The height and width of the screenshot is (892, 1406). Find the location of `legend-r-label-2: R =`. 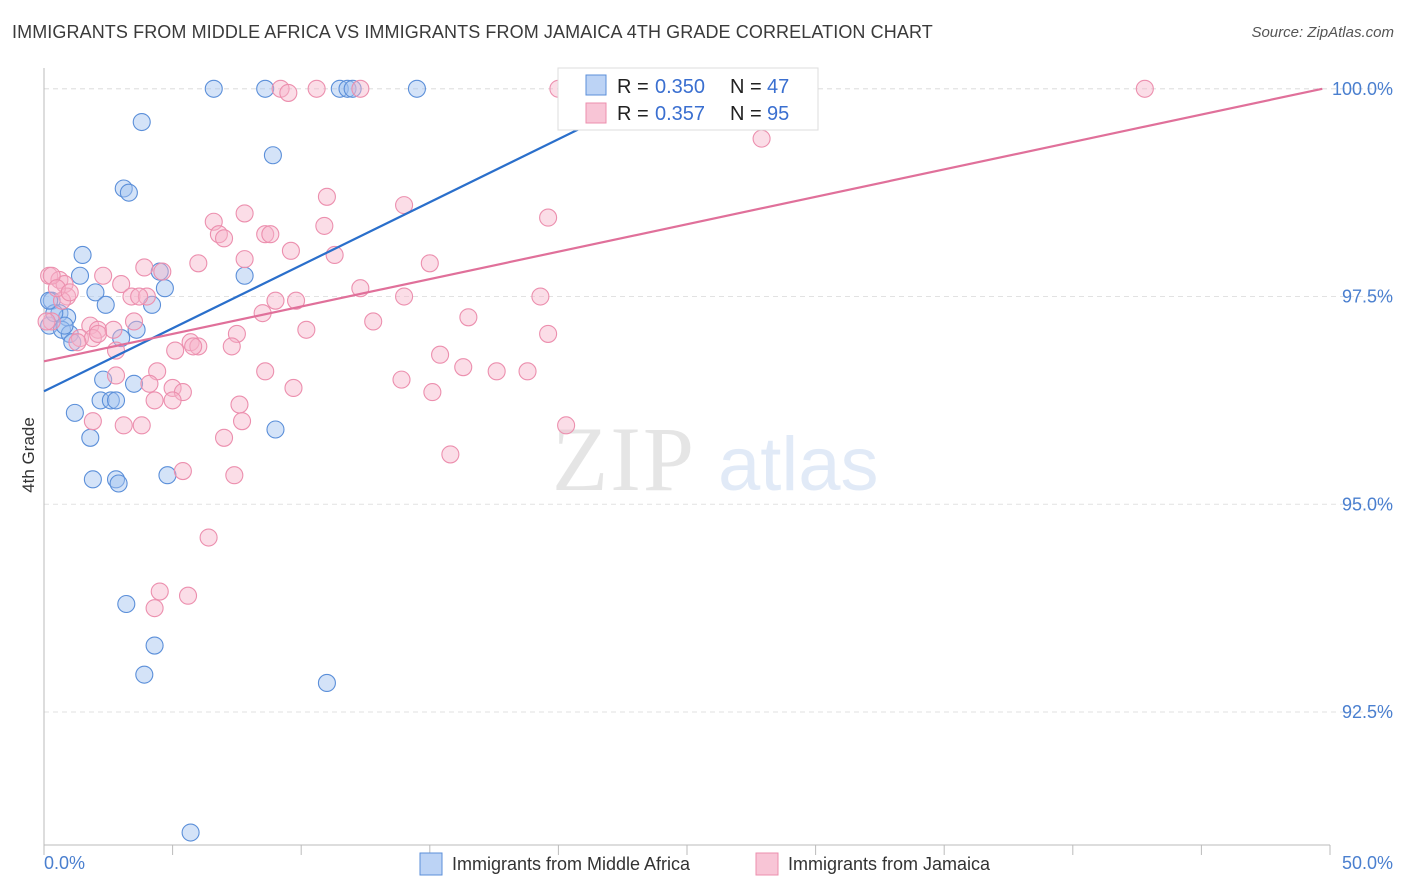

legend-r-label-2: R = is located at coordinates (633, 114).